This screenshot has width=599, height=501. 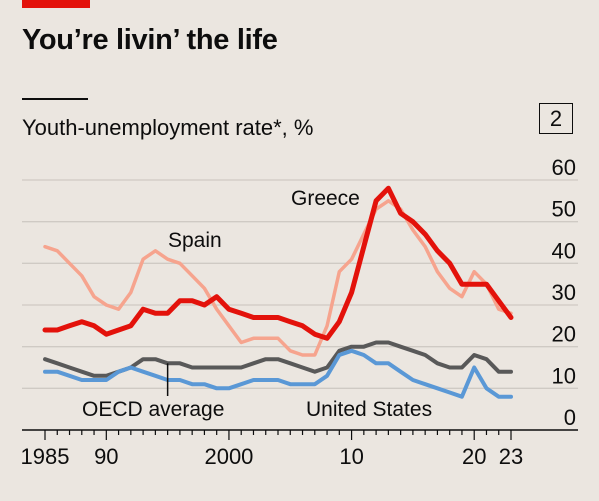 I want to click on spain-label: Spain, so click(x=195, y=240).